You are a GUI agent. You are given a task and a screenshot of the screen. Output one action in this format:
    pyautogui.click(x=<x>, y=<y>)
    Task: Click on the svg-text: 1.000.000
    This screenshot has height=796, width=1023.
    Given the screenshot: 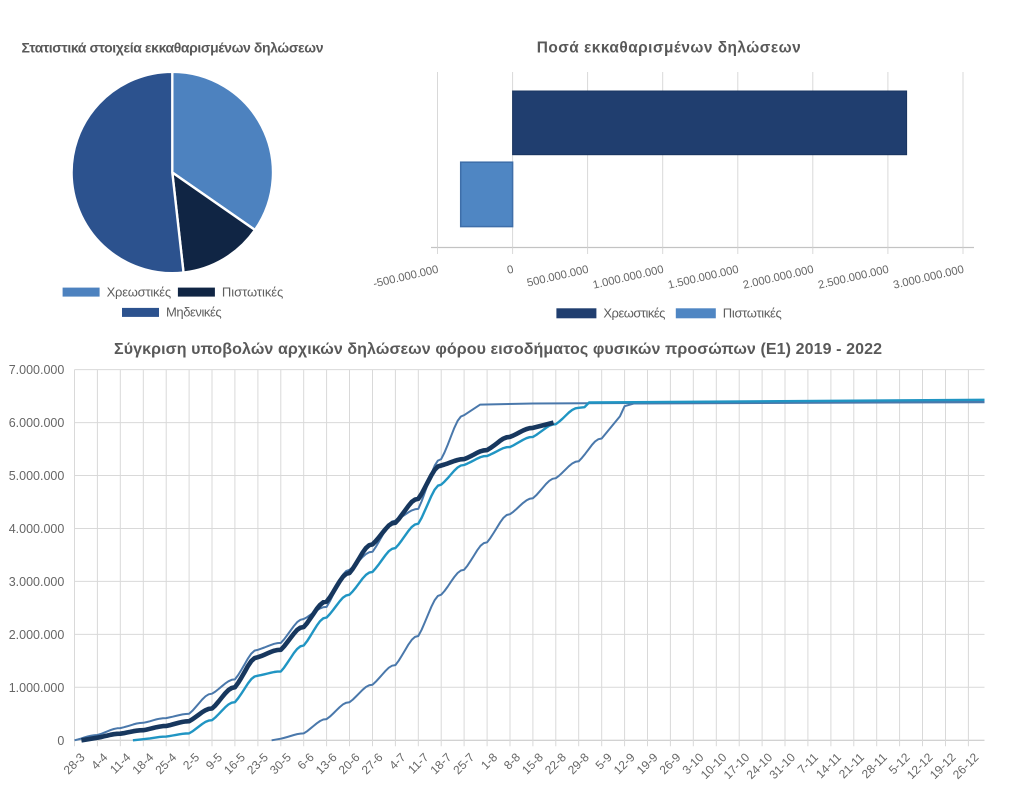 What is the action you would take?
    pyautogui.click(x=37, y=688)
    